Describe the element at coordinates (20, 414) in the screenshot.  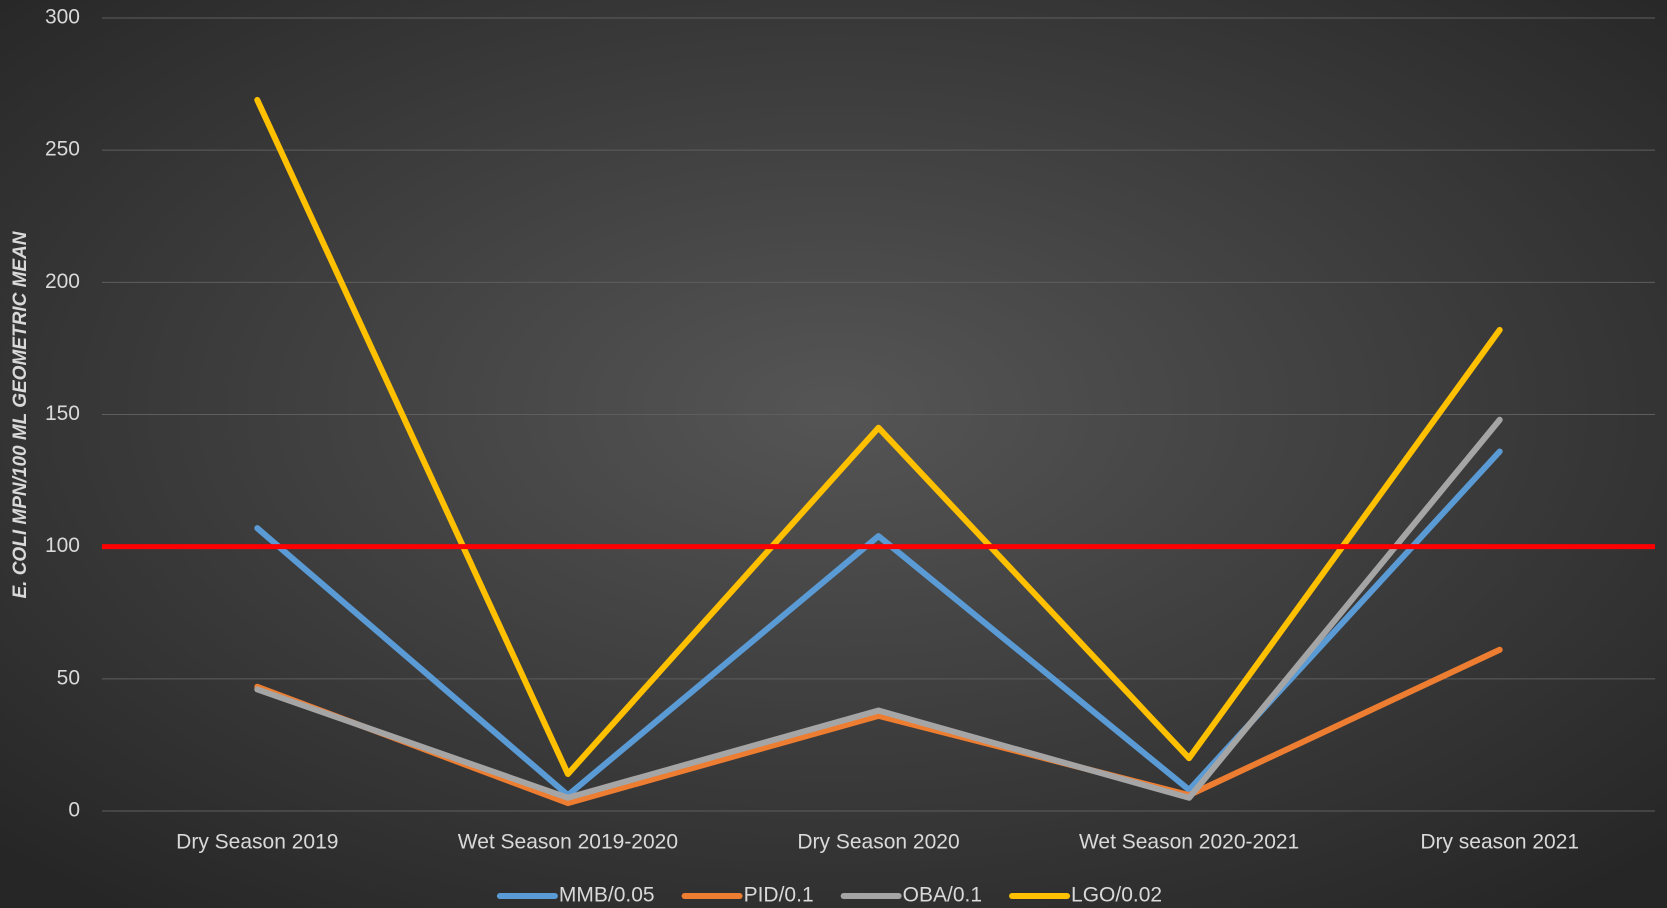
I see `y-axis-label: E. COLI MPN/100 ML GEOMETRIC MEAN` at that location.